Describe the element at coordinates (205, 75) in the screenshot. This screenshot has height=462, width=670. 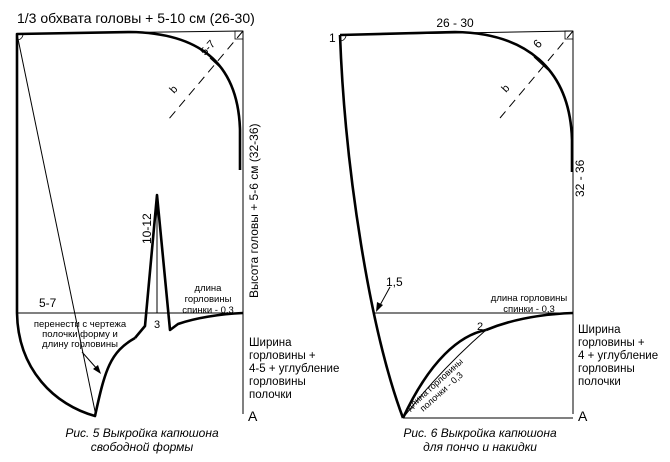
I see `fig5-dashed-diagonal` at that location.